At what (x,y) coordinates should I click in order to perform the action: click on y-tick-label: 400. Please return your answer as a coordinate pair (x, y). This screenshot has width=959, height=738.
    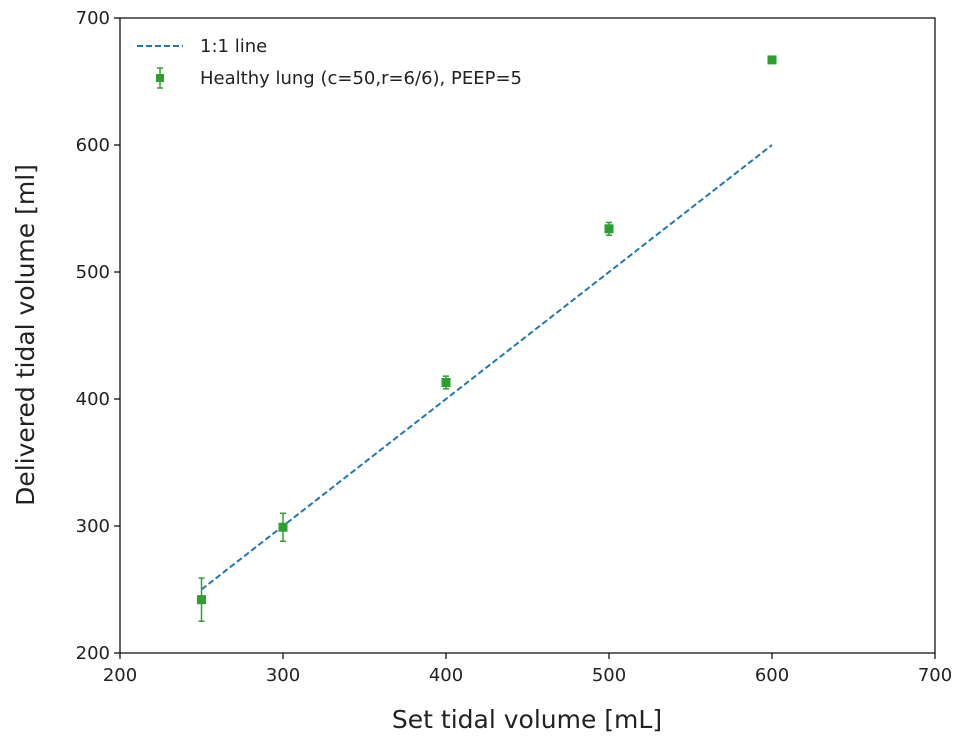
    Looking at the image, I should click on (93, 399).